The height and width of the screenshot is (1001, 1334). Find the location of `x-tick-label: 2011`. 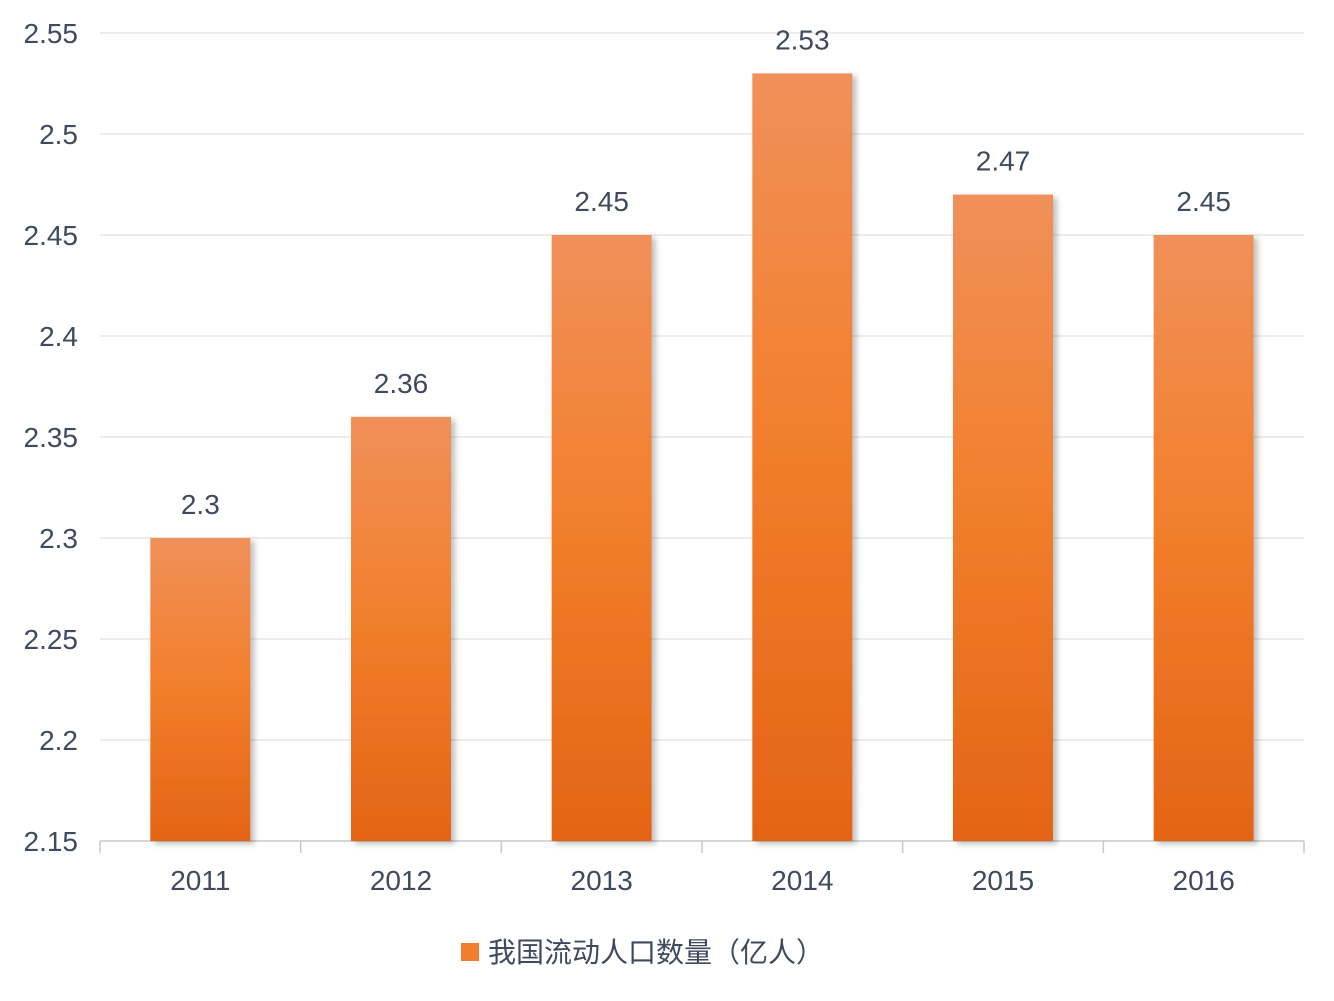

x-tick-label: 2011 is located at coordinates (200, 880).